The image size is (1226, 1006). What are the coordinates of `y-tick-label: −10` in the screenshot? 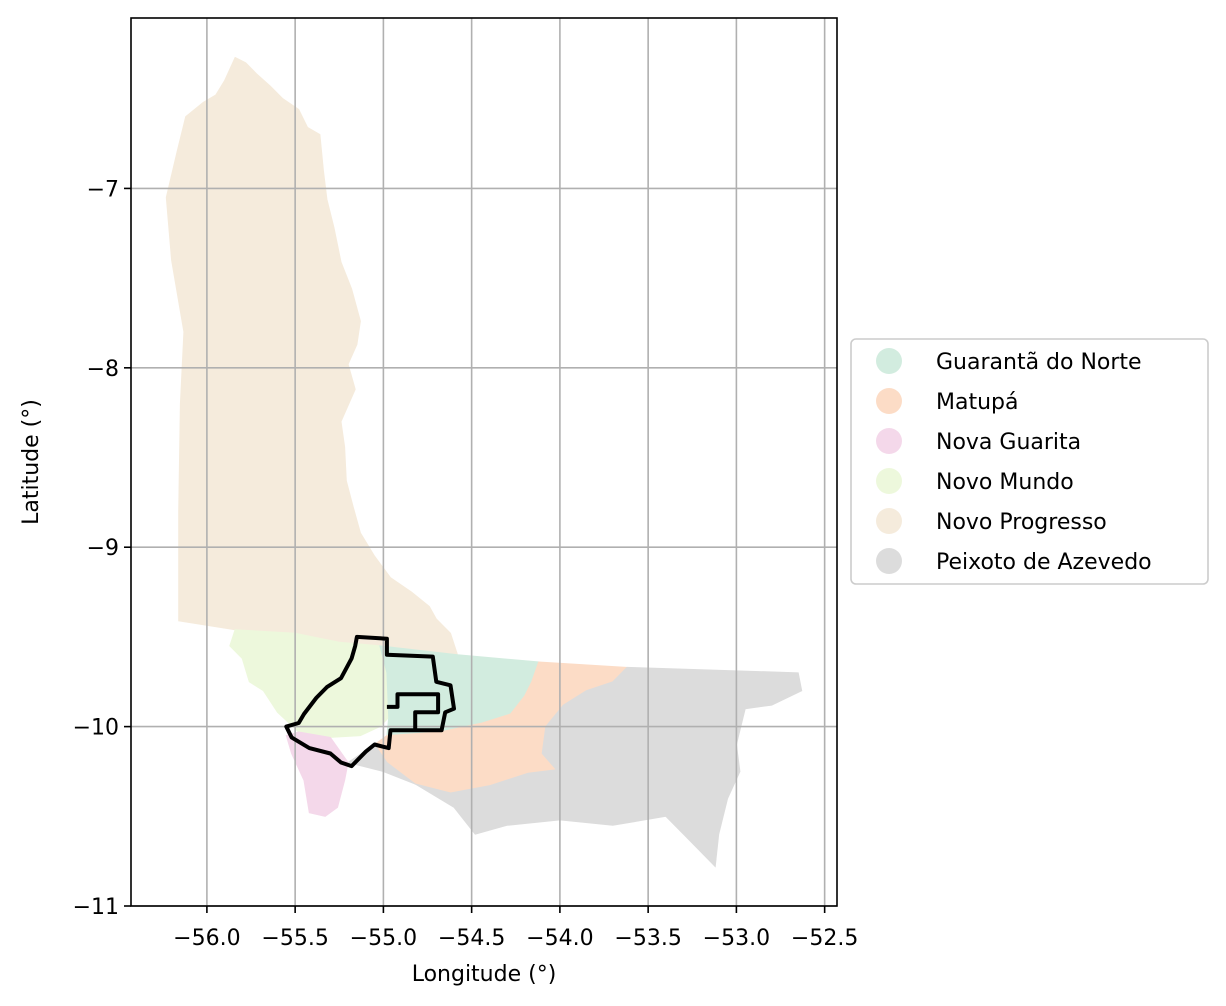 It's located at (96, 728).